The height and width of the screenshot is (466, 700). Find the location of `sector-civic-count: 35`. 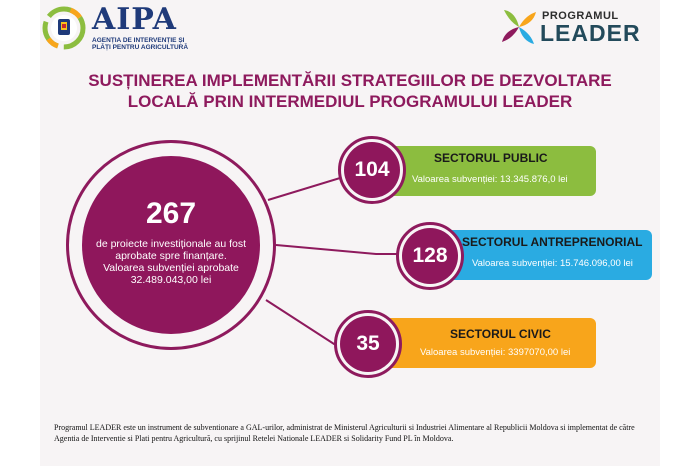

sector-civic-count: 35 is located at coordinates (368, 344).